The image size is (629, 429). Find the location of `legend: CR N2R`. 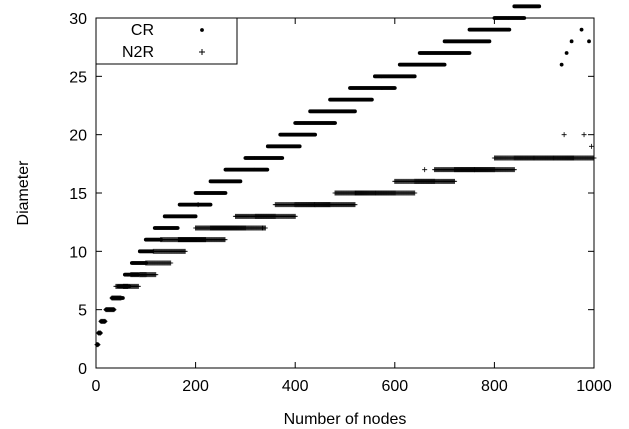

legend: CR N2R is located at coordinates (166, 41).